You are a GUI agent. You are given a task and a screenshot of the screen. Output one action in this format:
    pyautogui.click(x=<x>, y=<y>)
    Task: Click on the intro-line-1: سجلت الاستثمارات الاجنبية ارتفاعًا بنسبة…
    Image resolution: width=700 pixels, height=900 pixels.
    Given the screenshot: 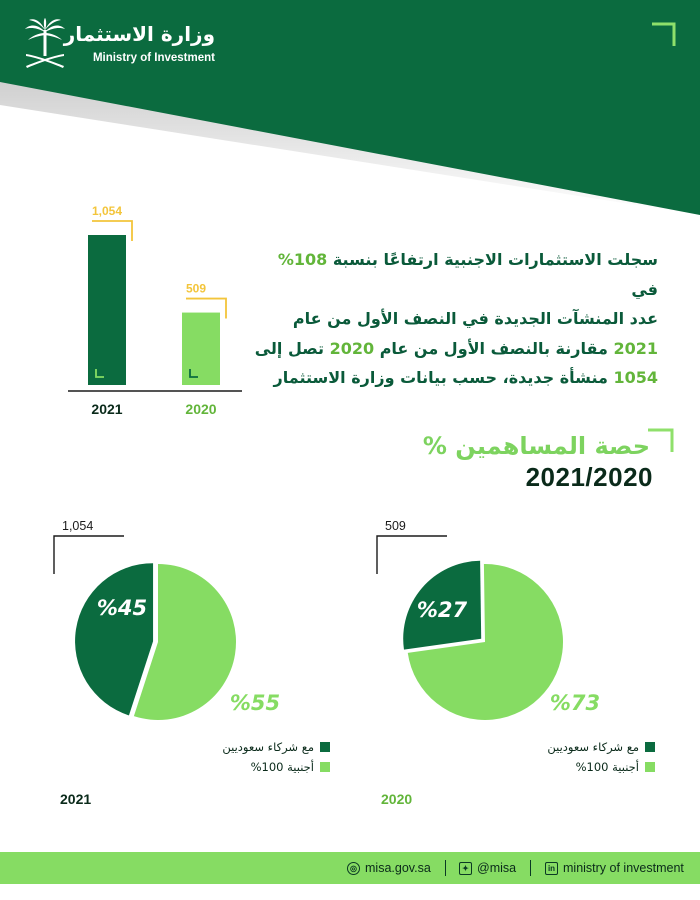 What is the action you would take?
    pyautogui.click(x=453, y=274)
    